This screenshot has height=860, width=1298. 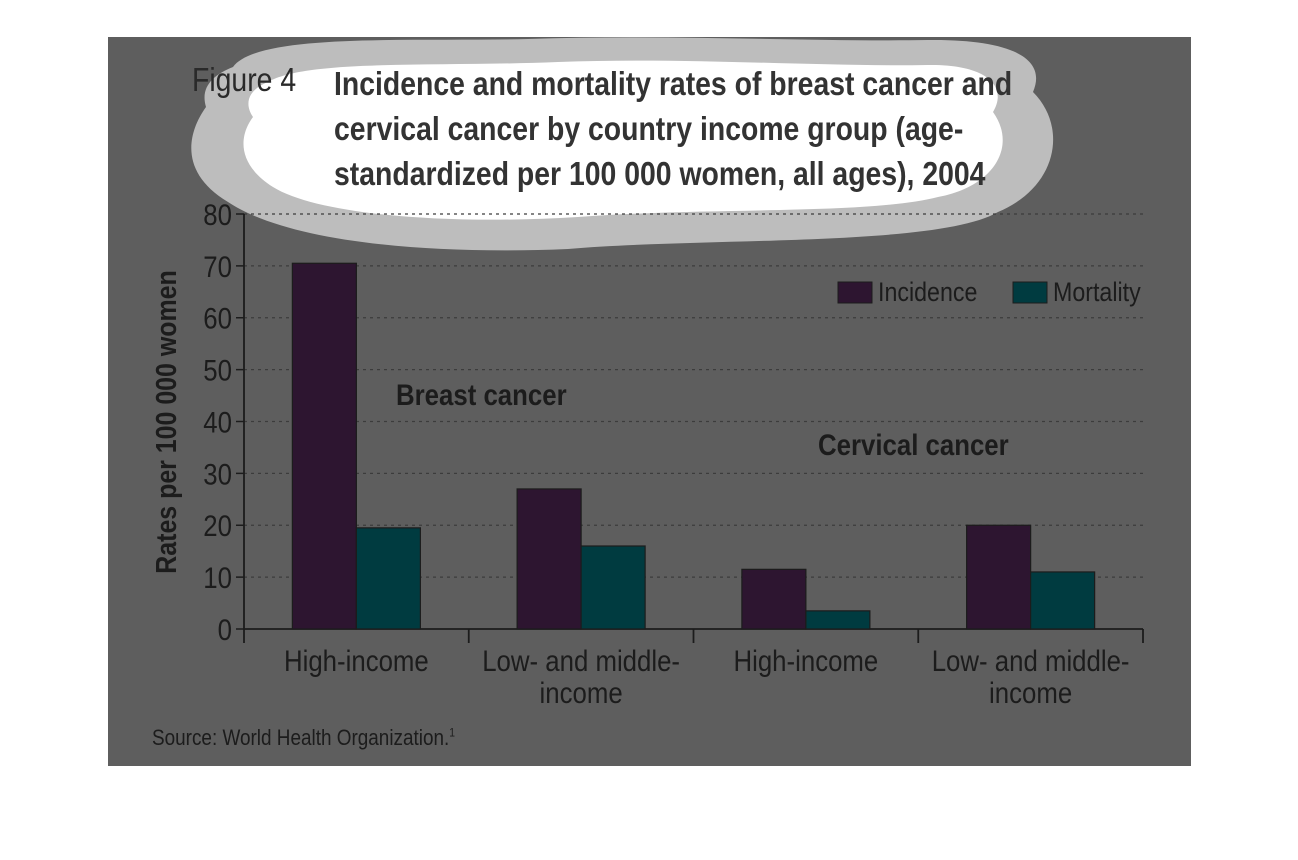 What do you see at coordinates (301, 737) in the screenshot?
I see `source-text: Source: World Health Organization.` at bounding box center [301, 737].